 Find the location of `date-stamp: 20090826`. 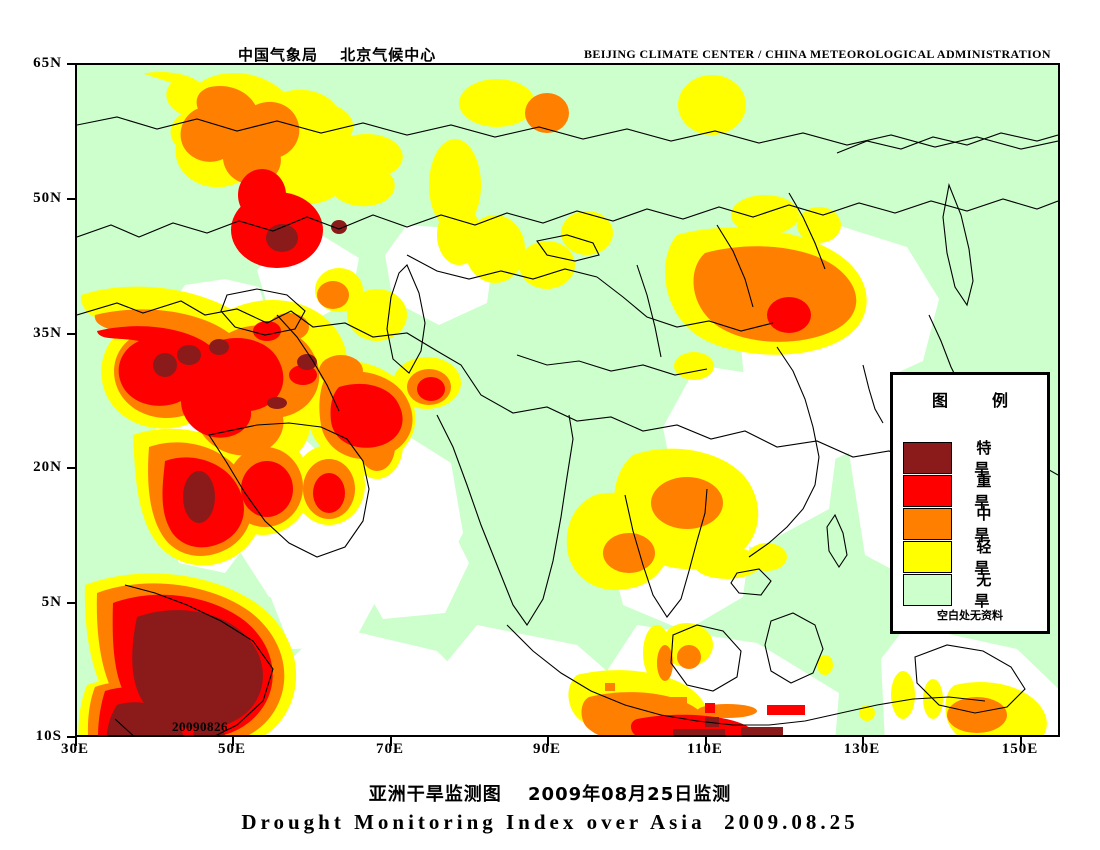

date-stamp: 20090826 is located at coordinates (200, 726).